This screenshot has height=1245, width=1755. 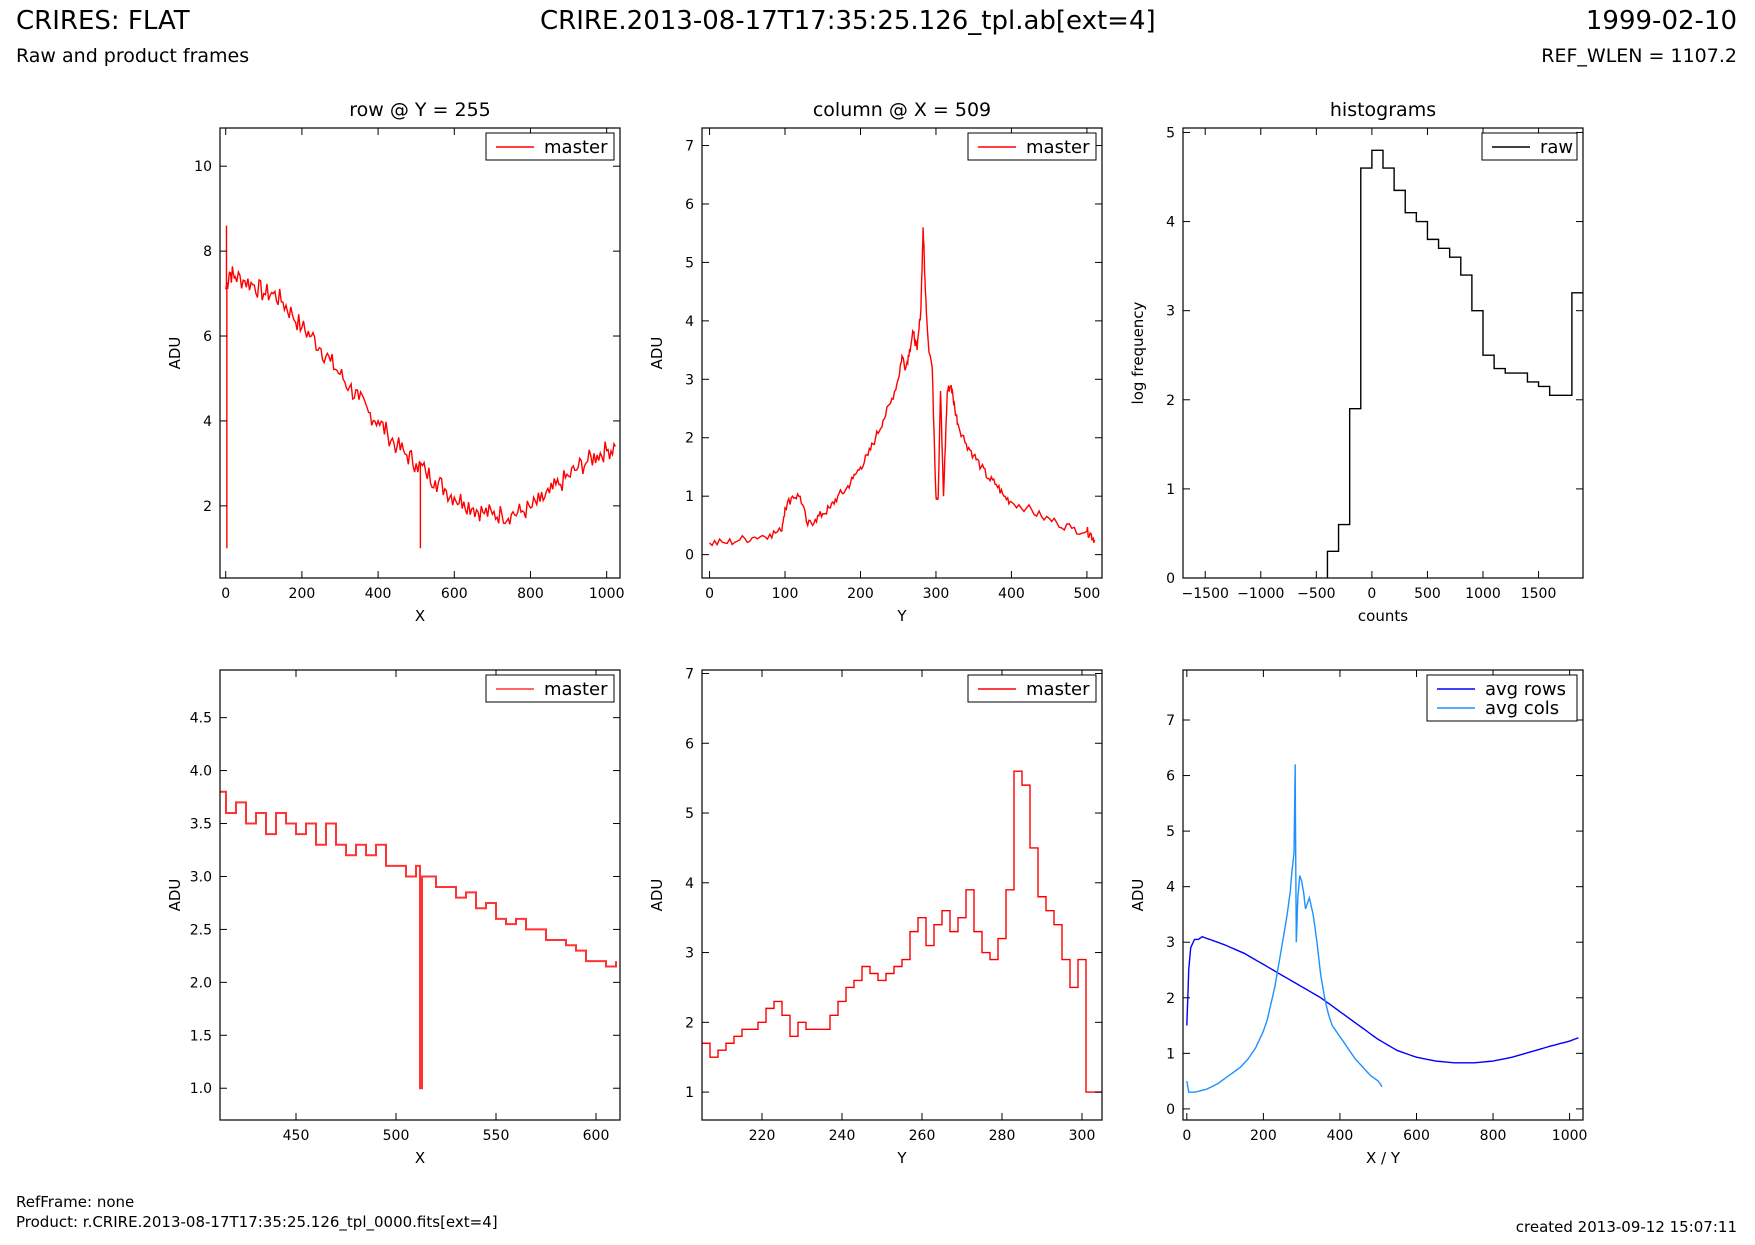 I want to click on panel-colzoom: 220 240 260 280 300 1 2 3 4 5 6 7 Y ADU master, so click(x=875, y=916).